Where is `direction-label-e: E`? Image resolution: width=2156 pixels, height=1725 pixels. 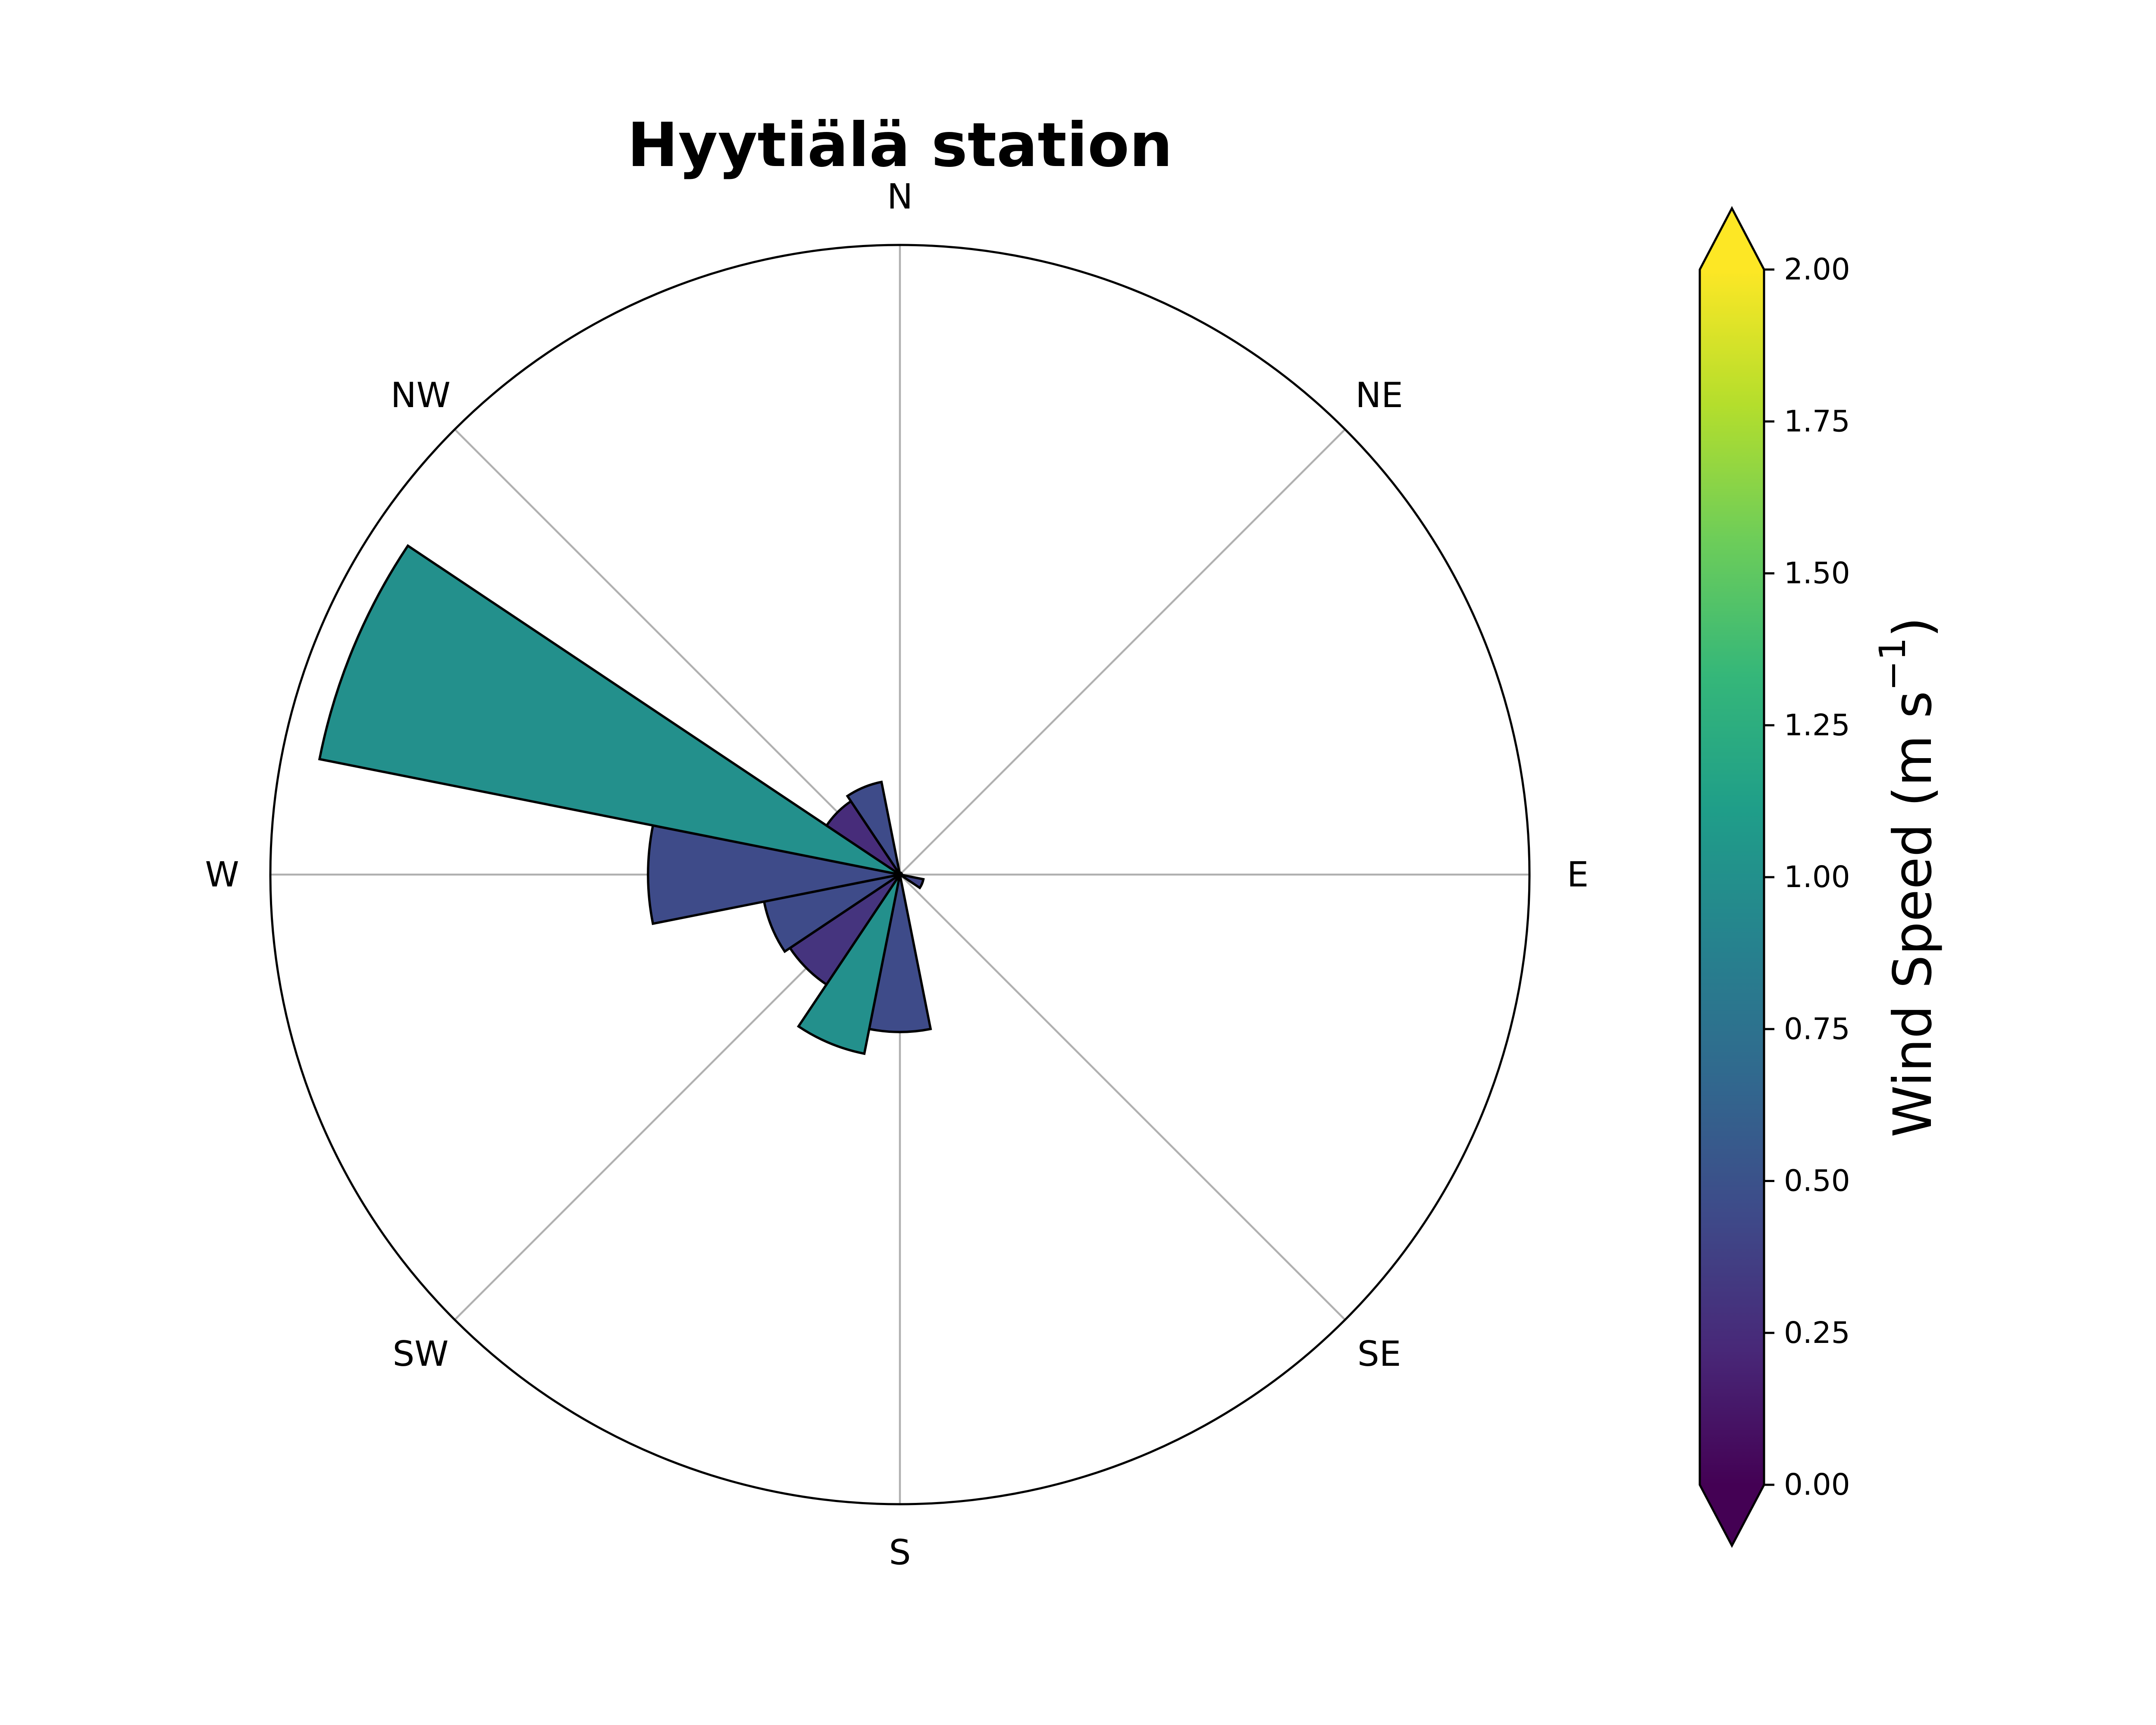 direction-label-e: E is located at coordinates (1578, 875).